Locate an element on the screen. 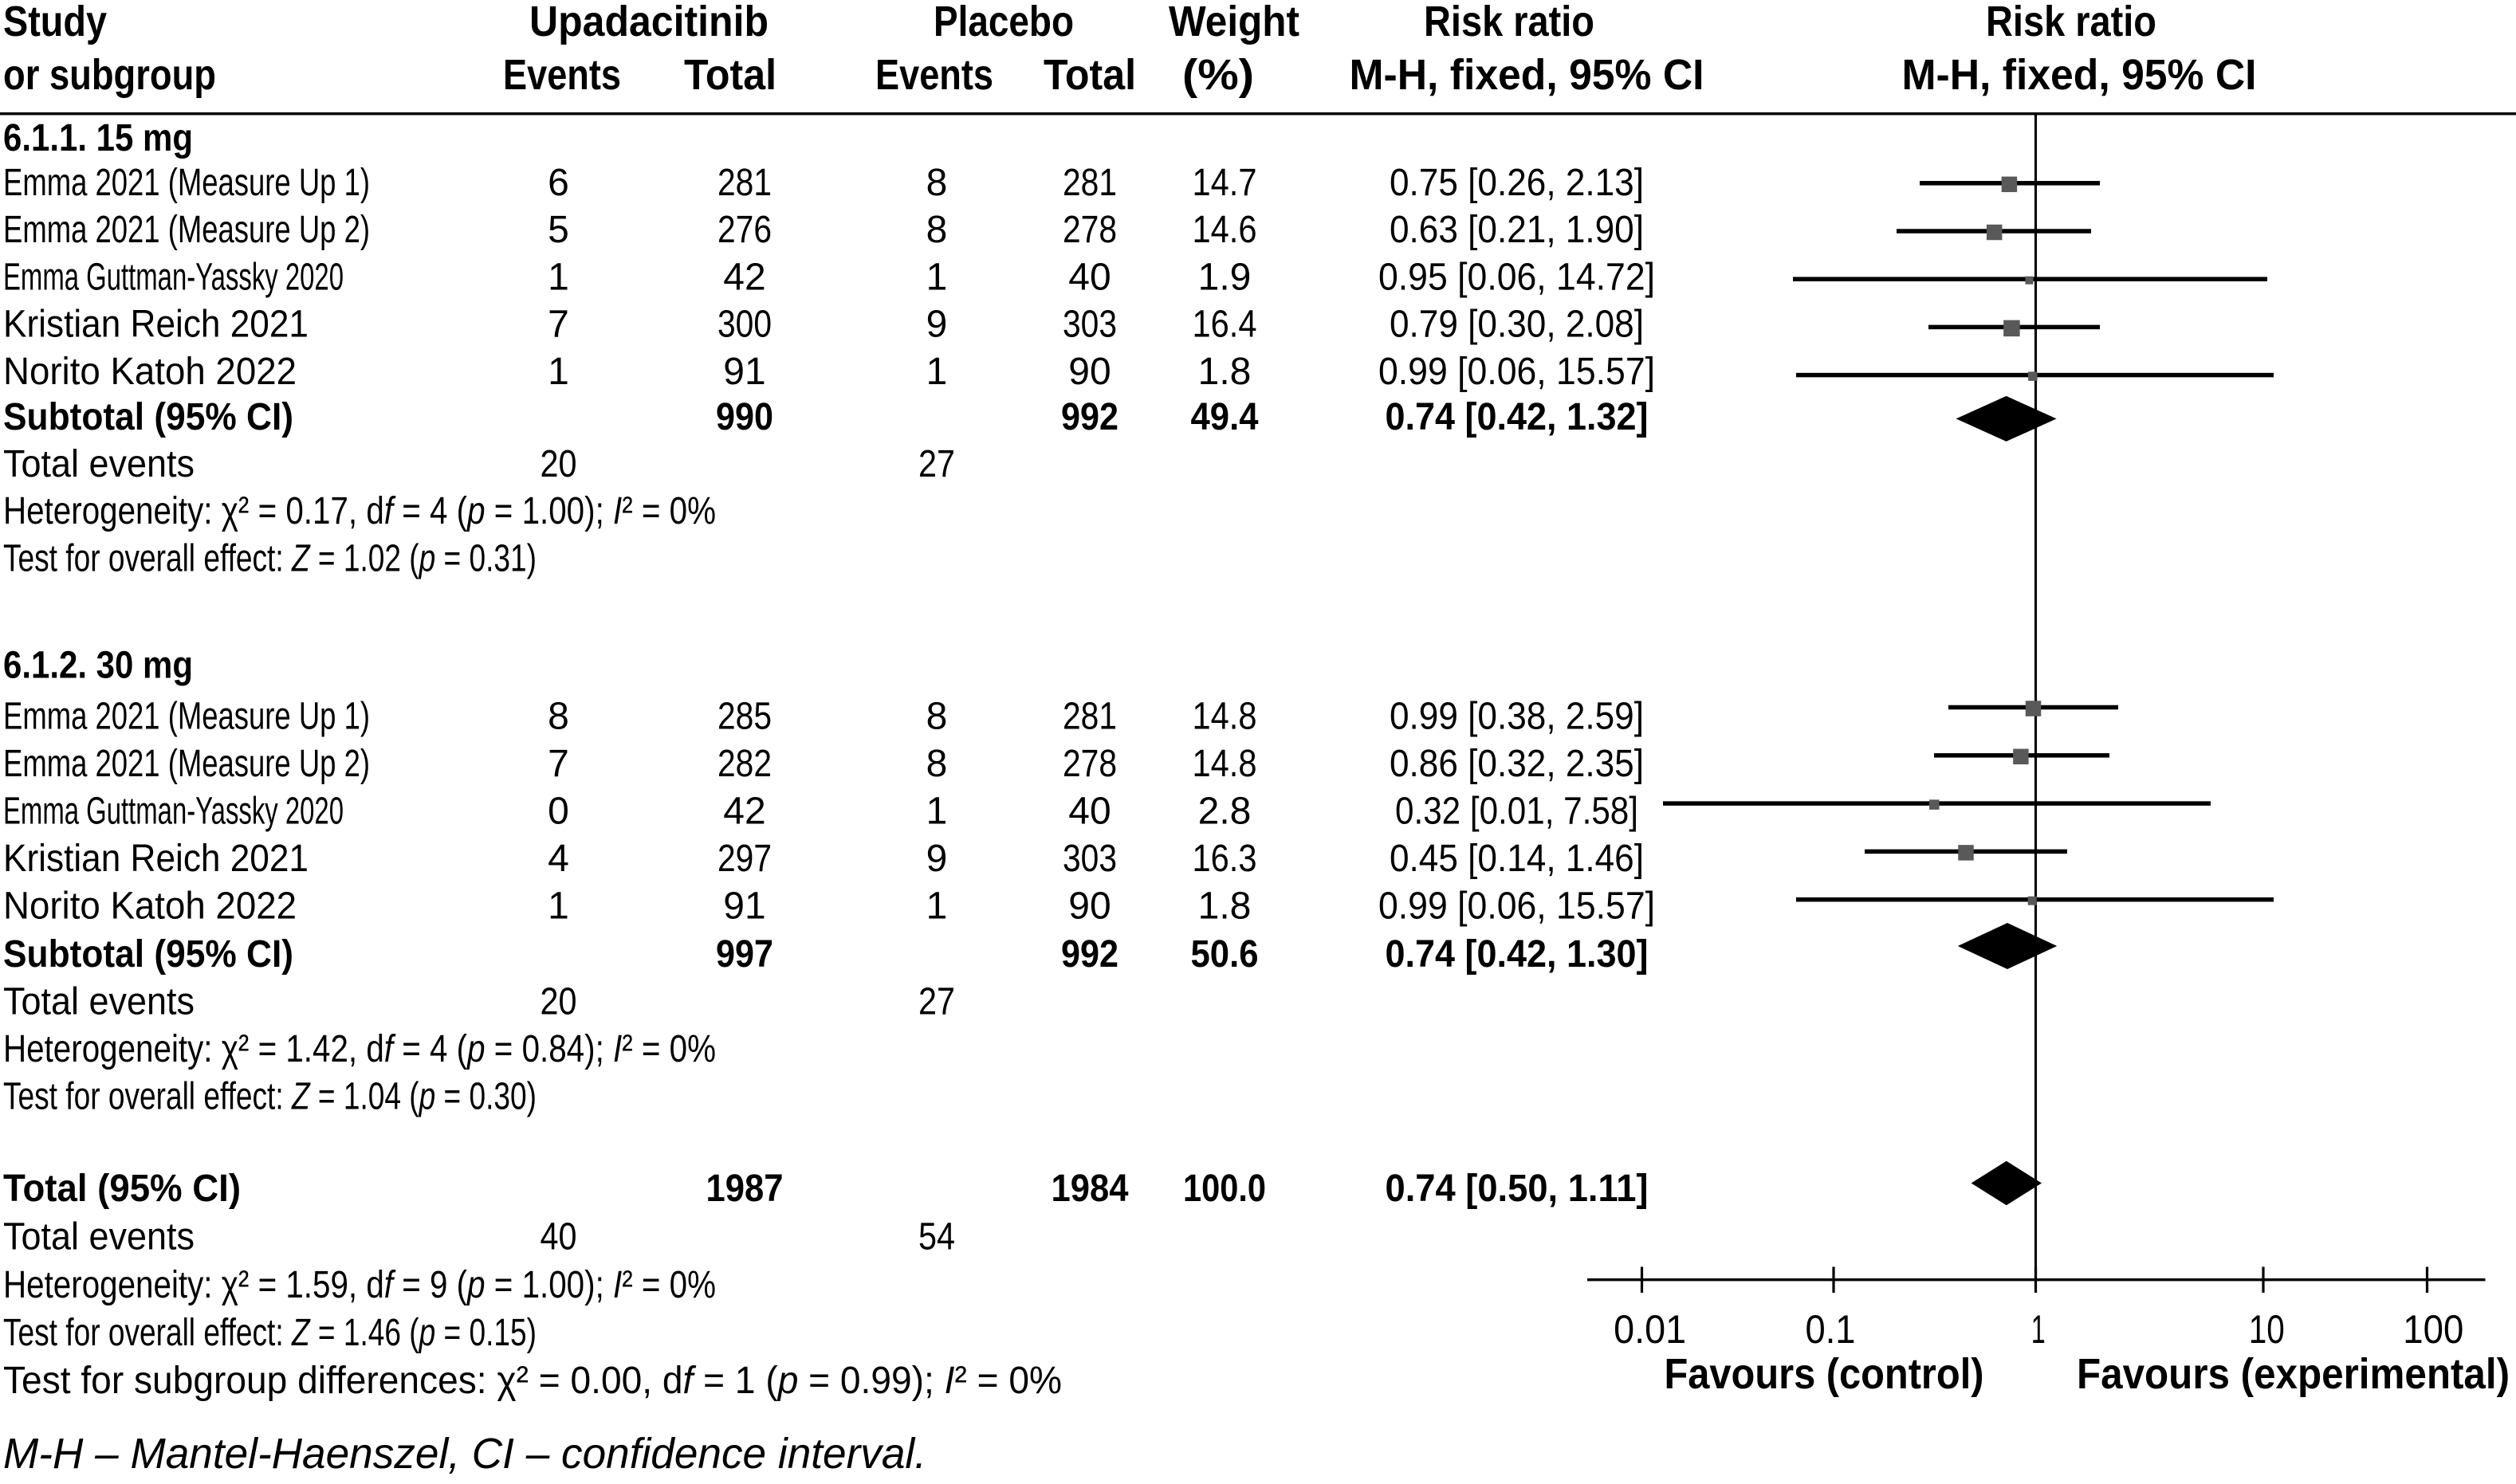 The image size is (2516, 1484). svg-text: Placebo is located at coordinates (1004, 22).